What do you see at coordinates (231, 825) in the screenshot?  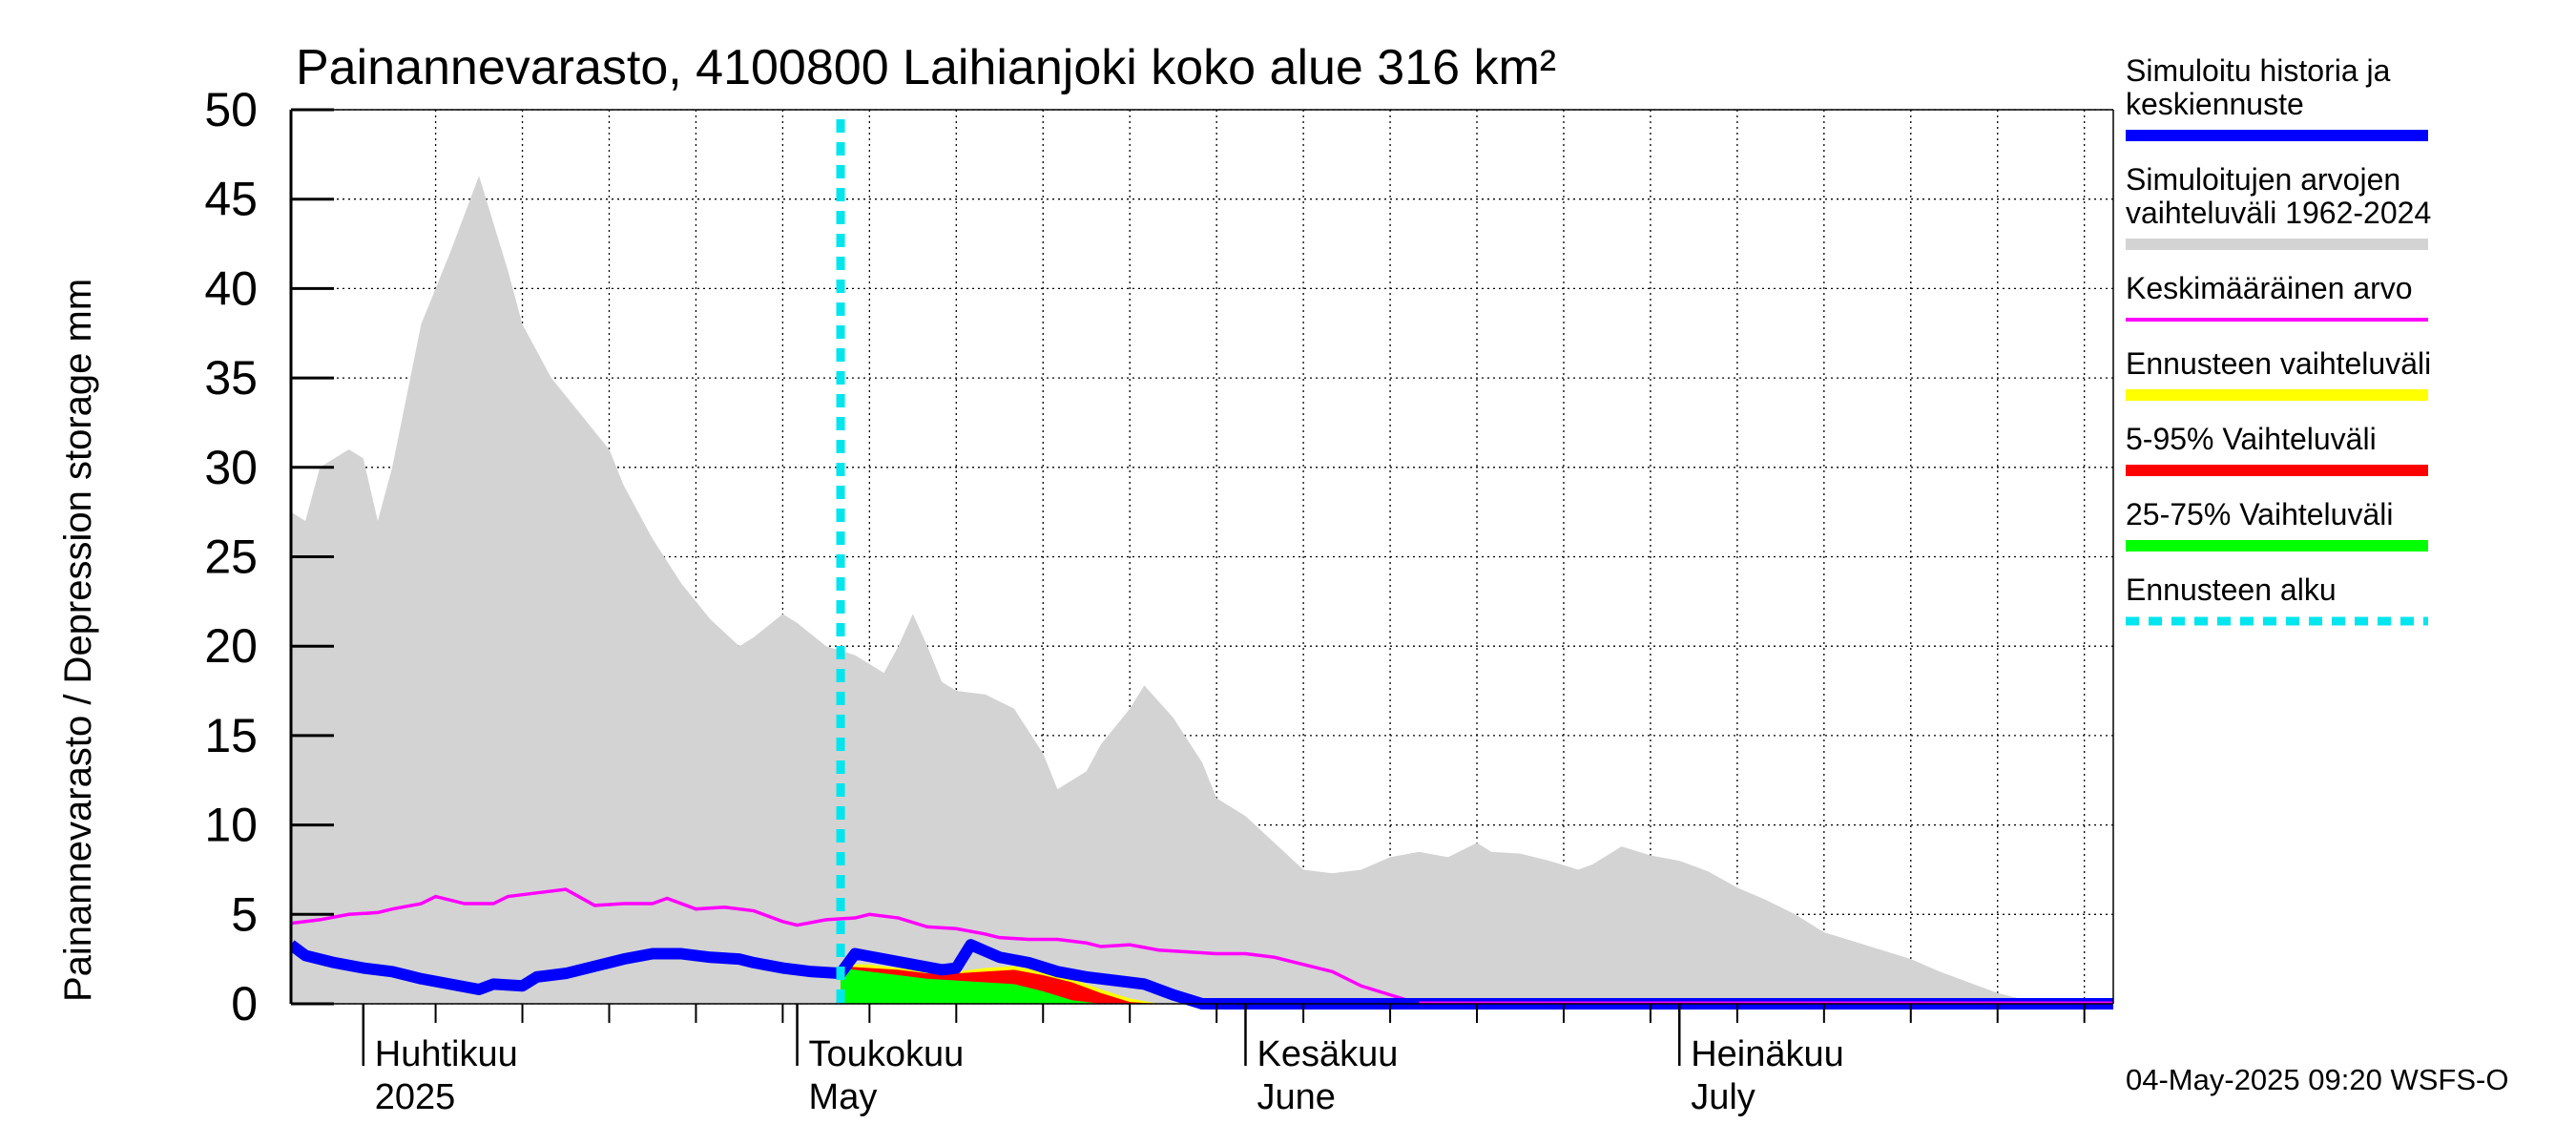 I see `y-tick-label: 10` at bounding box center [231, 825].